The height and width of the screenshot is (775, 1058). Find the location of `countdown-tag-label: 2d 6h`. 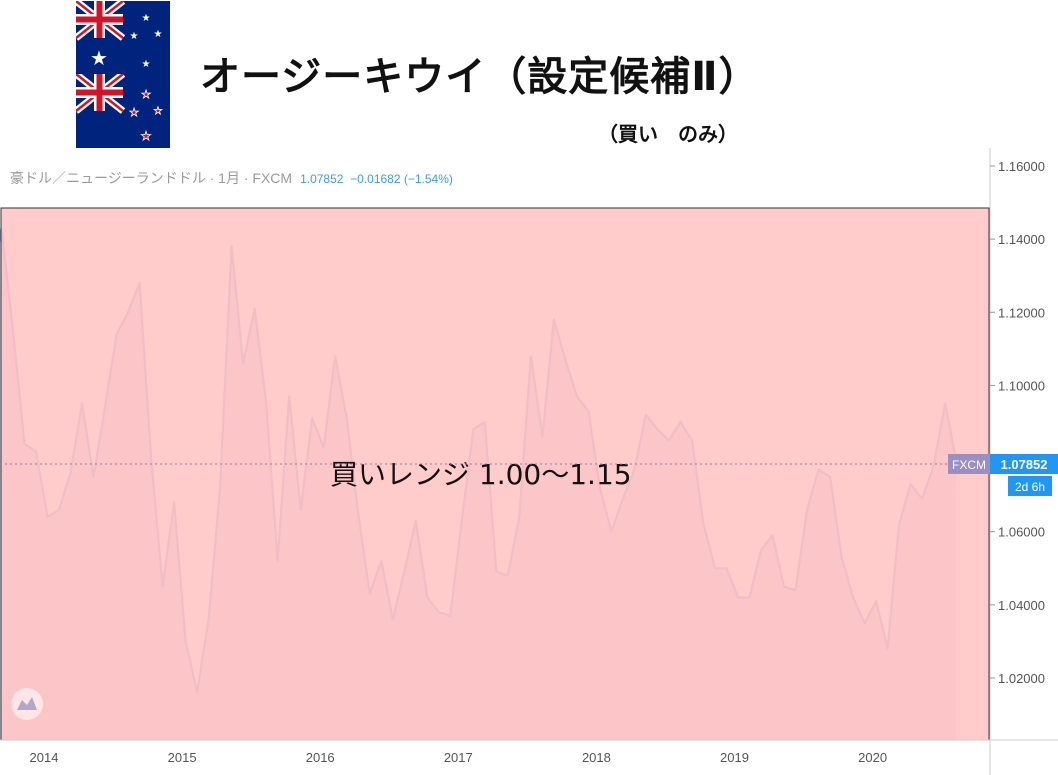

countdown-tag-label: 2d 6h is located at coordinates (1030, 487).